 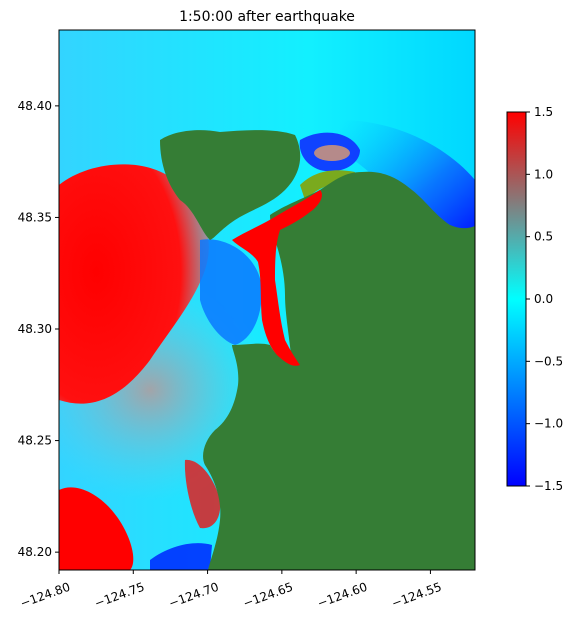 What do you see at coordinates (548, 486) in the screenshot?
I see `colorbar-tick-label: −1.5` at bounding box center [548, 486].